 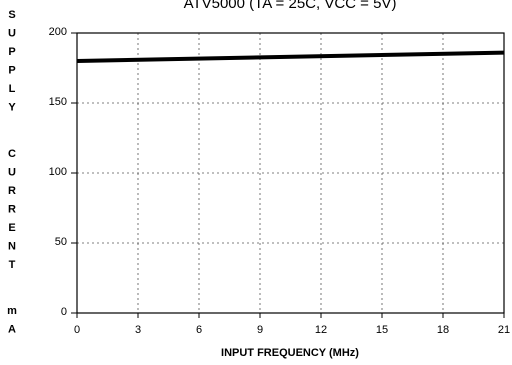 I want to click on x-tick-label: 6, so click(x=199, y=330).